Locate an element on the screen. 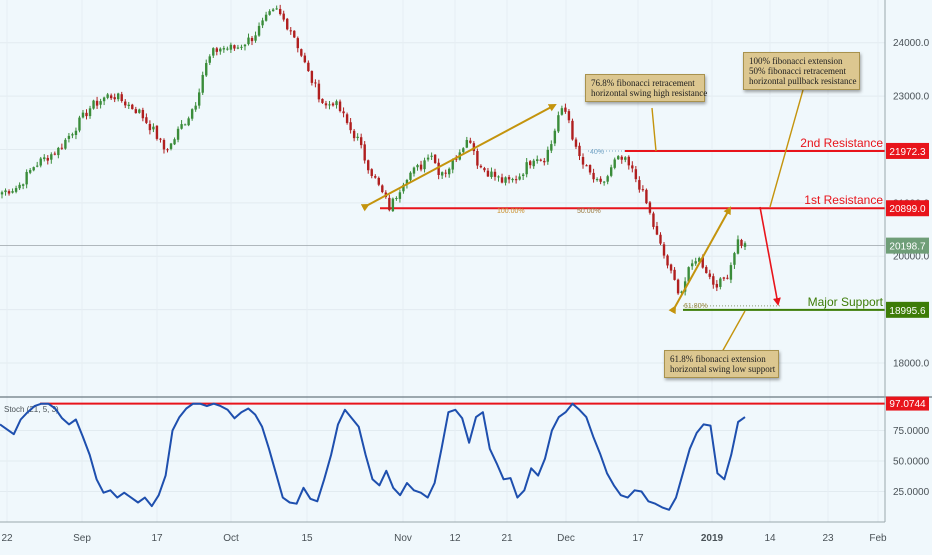 This screenshot has height=555, width=932. annotation-pointer is located at coordinates (786, 148).